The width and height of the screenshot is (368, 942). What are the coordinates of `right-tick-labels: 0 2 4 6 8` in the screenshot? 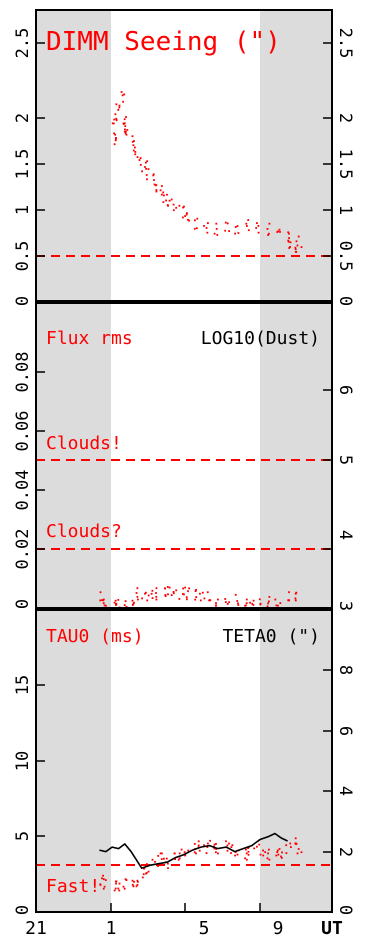 It's located at (345, 790).